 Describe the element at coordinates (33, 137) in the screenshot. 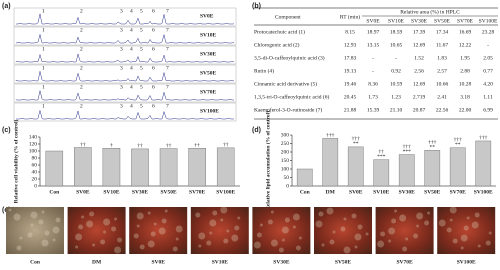

I see `y-tick-label: 140` at that location.